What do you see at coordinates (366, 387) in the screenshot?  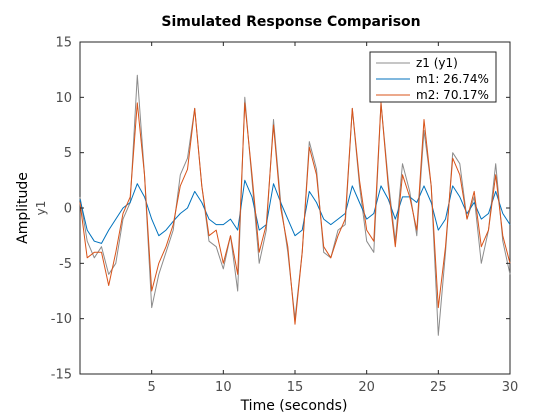 I see `x-tick-label-3: 20` at bounding box center [366, 387].